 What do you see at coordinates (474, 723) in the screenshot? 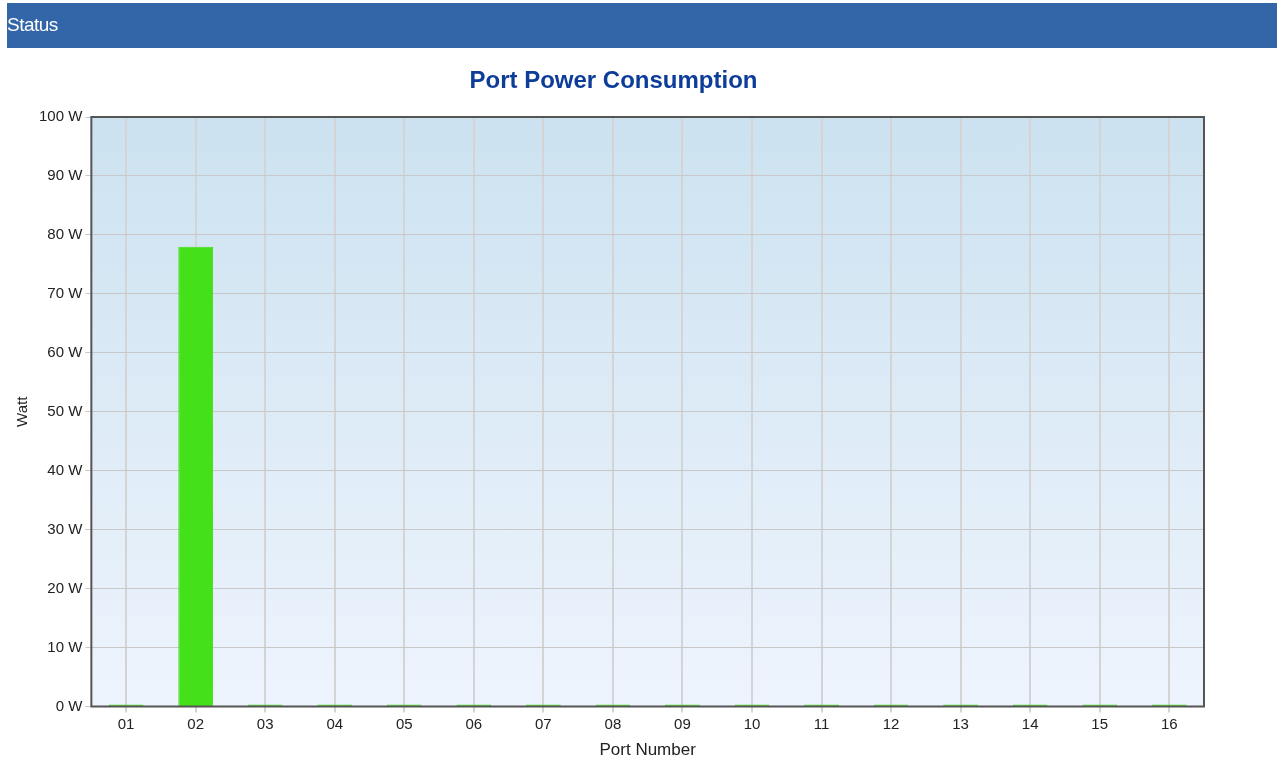
I see `x-tick-label: 06` at bounding box center [474, 723].